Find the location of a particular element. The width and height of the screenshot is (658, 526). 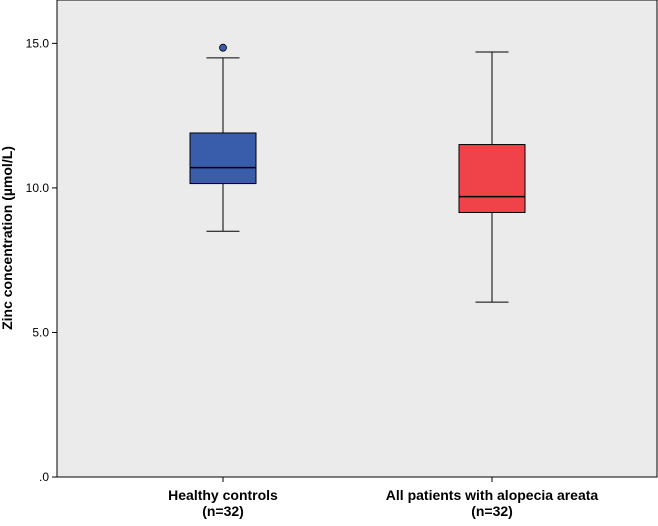

y-tick-label: 10.0 is located at coordinates (38, 188).